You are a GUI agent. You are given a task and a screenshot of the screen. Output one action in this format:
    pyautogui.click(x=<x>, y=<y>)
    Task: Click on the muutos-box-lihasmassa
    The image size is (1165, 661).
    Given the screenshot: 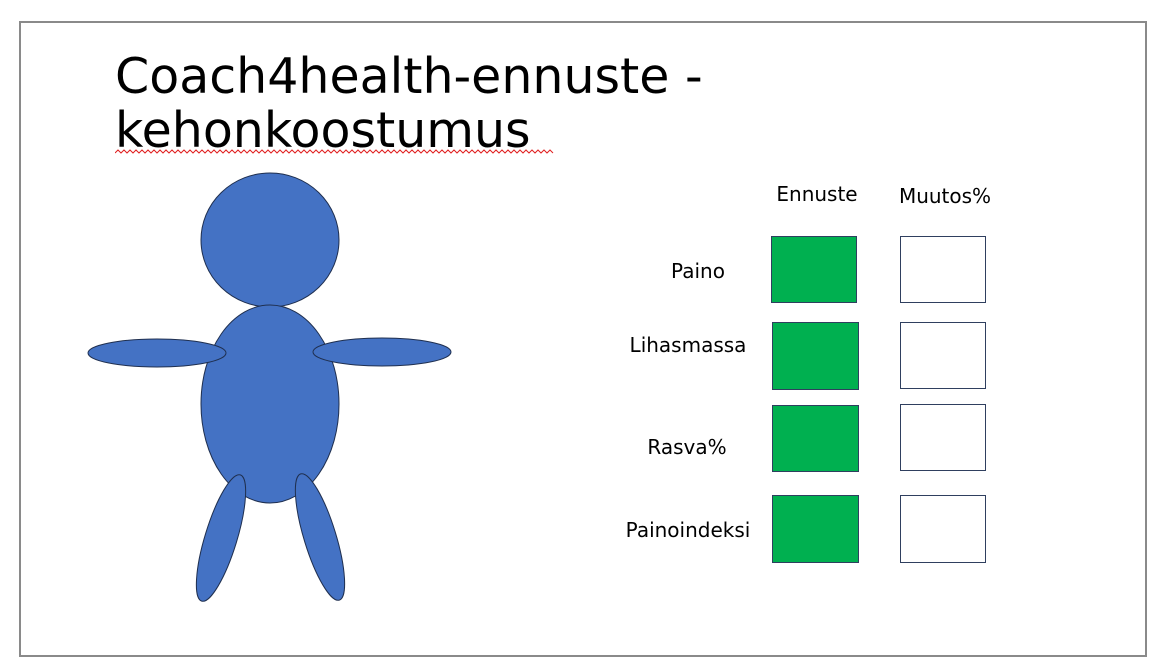 What is the action you would take?
    pyautogui.click(x=943, y=355)
    